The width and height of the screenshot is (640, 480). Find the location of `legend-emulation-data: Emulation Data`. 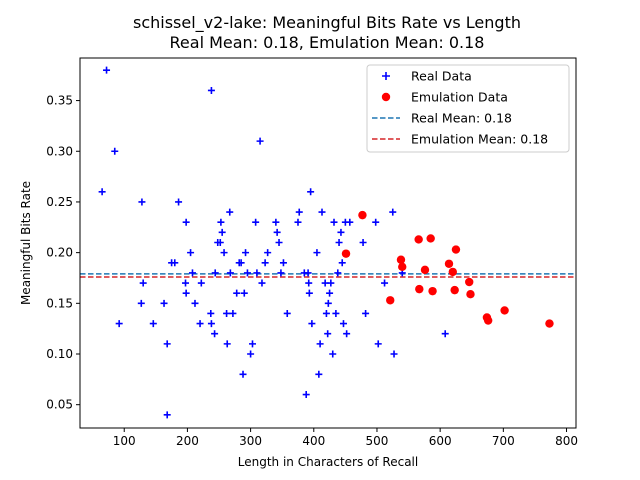

legend-emulation-data: Emulation Data is located at coordinates (444, 97).